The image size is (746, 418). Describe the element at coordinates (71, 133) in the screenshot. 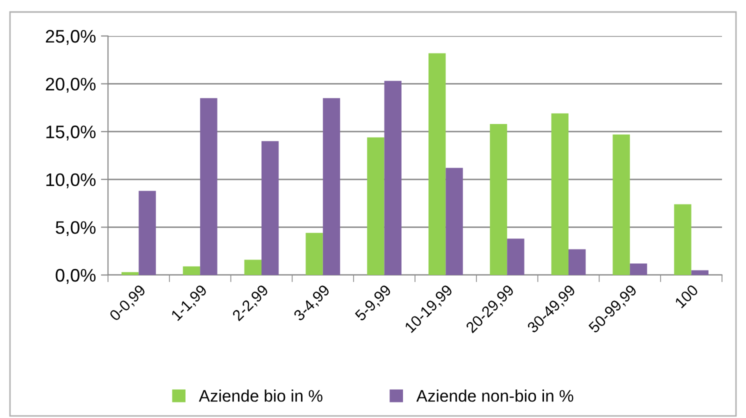

I see `y-tick-label: 15,0%` at that location.